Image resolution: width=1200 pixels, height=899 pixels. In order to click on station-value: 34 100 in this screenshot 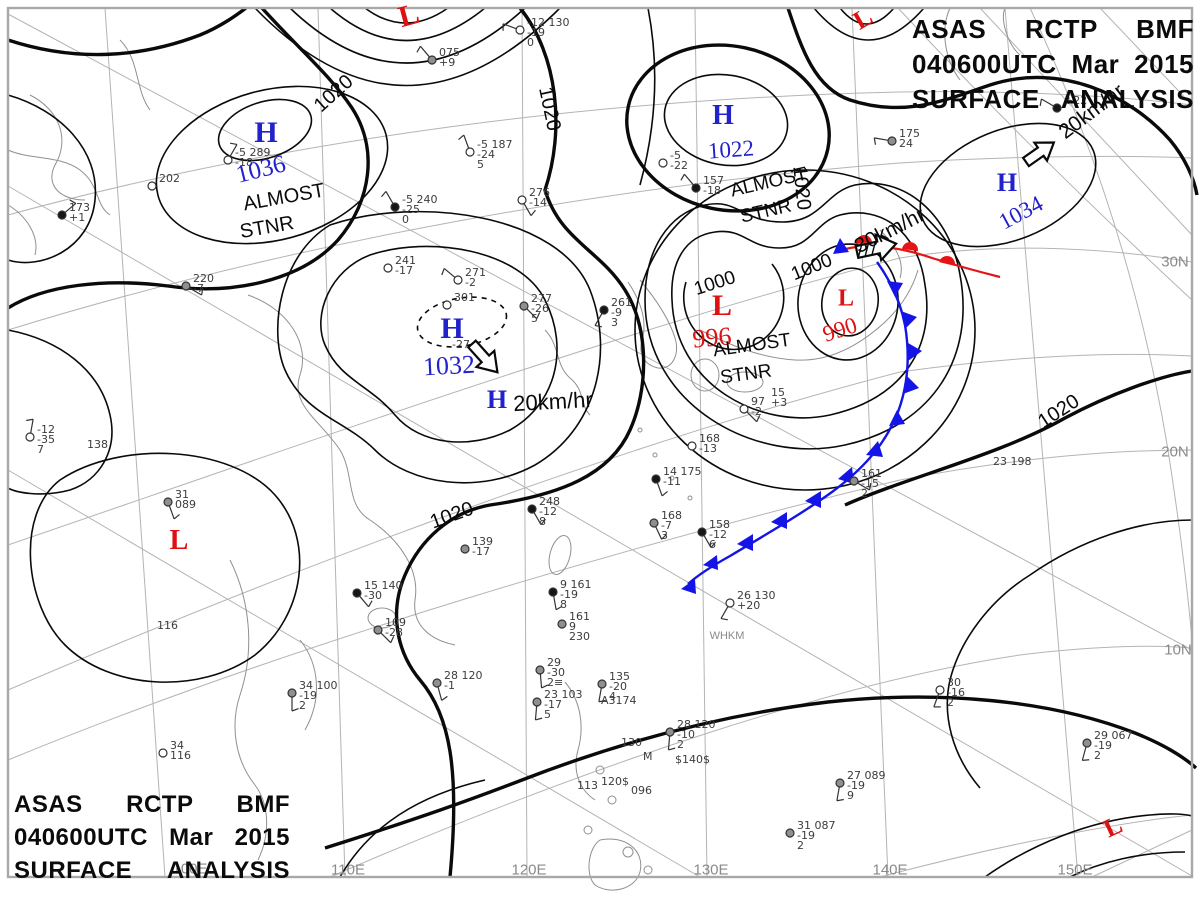, I will do `click(318, 685)`.